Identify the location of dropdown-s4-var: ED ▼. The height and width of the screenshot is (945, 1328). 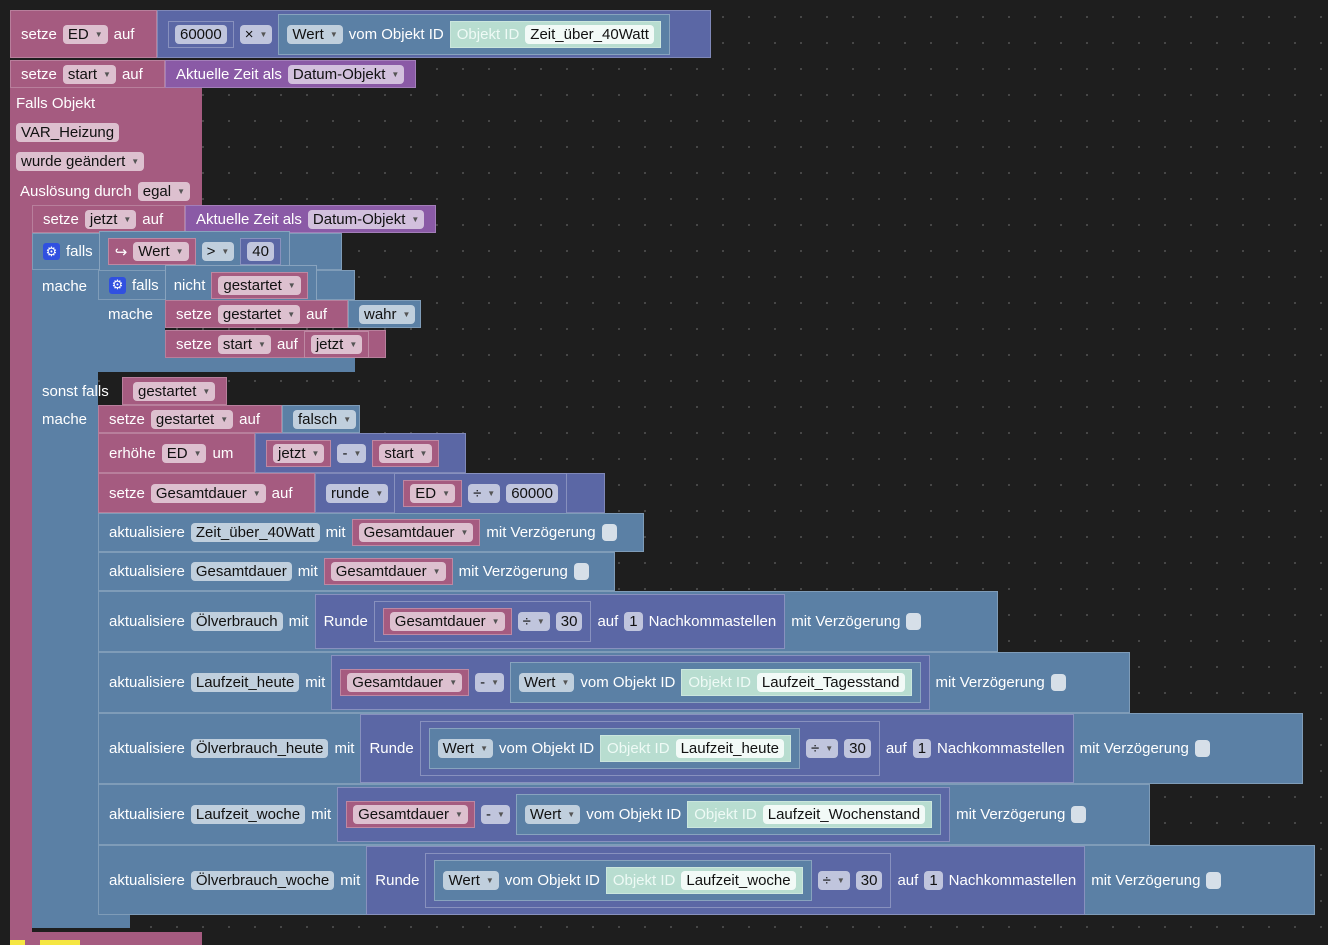
(184, 453).